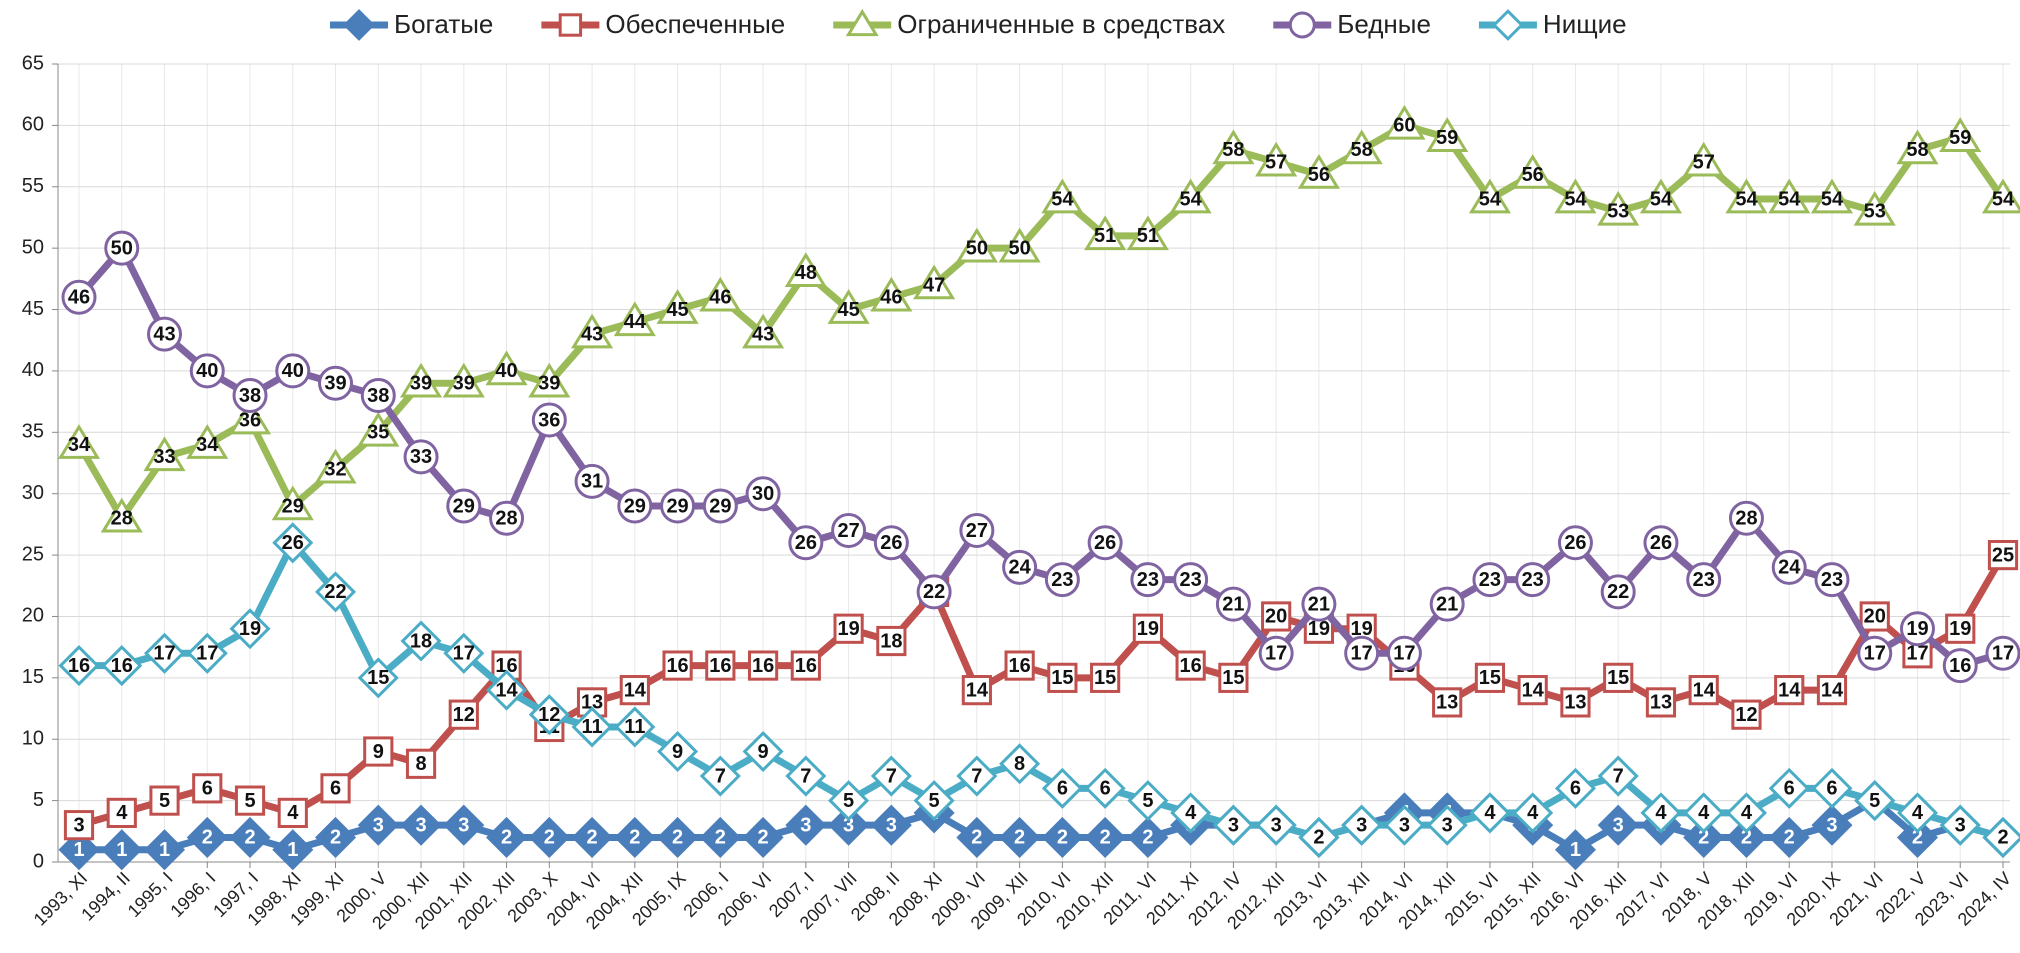 This screenshot has height=953, width=2020. Describe the element at coordinates (33, 186) in the screenshot. I see `y-tick-label: 55` at that location.